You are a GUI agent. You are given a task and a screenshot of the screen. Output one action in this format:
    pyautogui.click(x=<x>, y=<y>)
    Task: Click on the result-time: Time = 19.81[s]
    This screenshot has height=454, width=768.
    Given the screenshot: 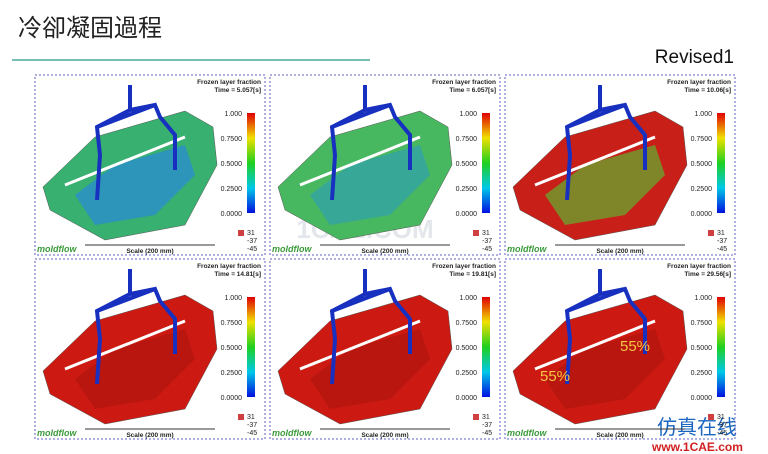 What is the action you would take?
    pyautogui.click(x=472, y=274)
    